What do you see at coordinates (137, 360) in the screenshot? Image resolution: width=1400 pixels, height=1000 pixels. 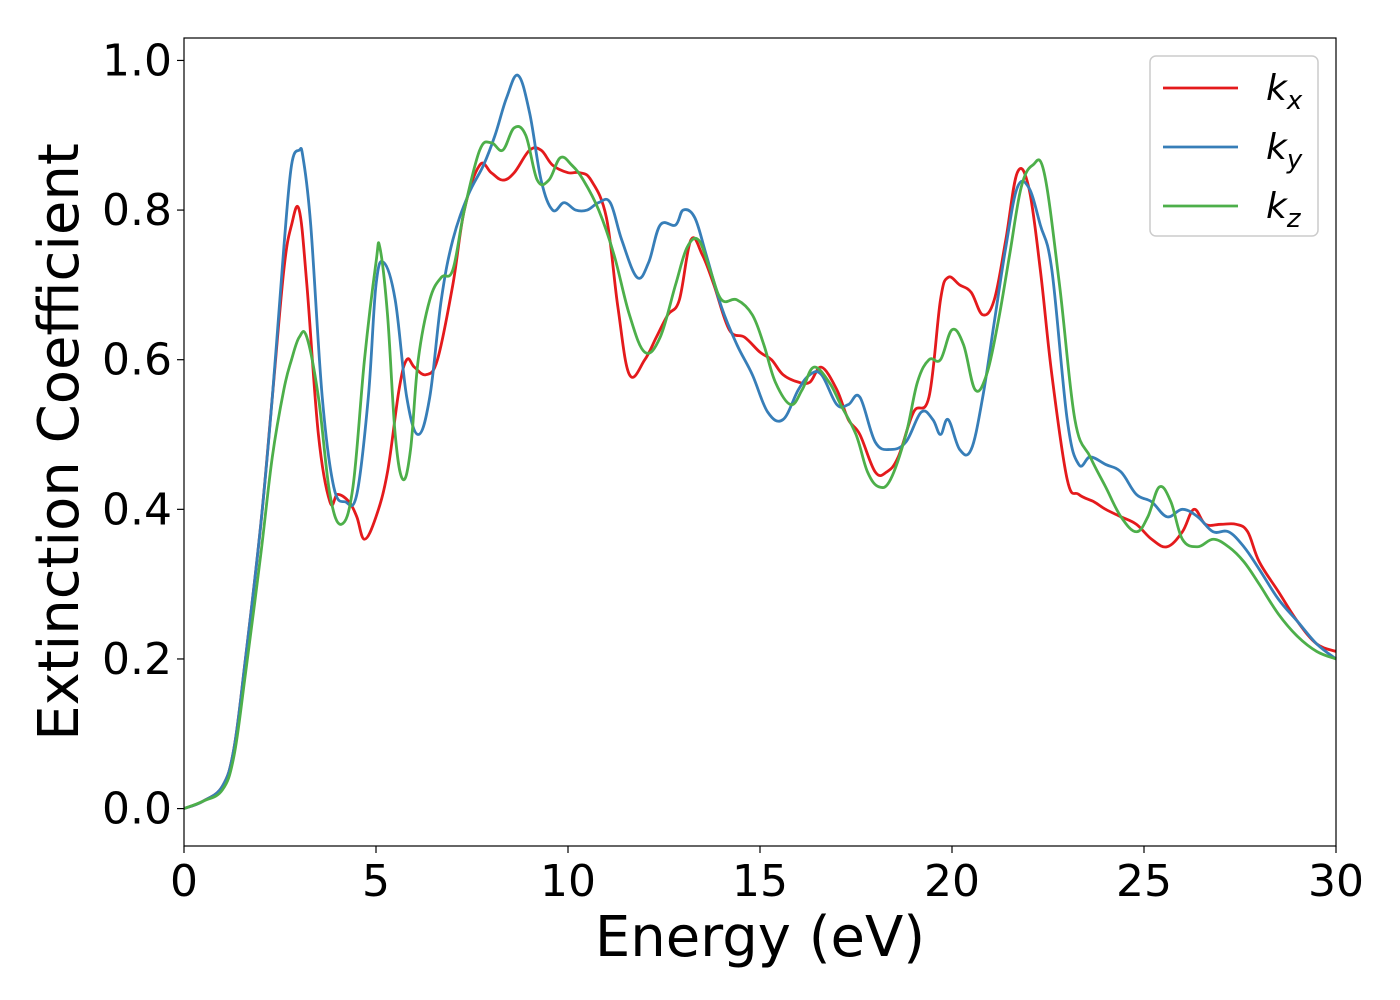 I see `y-tick-label: 0.6` at bounding box center [137, 360].